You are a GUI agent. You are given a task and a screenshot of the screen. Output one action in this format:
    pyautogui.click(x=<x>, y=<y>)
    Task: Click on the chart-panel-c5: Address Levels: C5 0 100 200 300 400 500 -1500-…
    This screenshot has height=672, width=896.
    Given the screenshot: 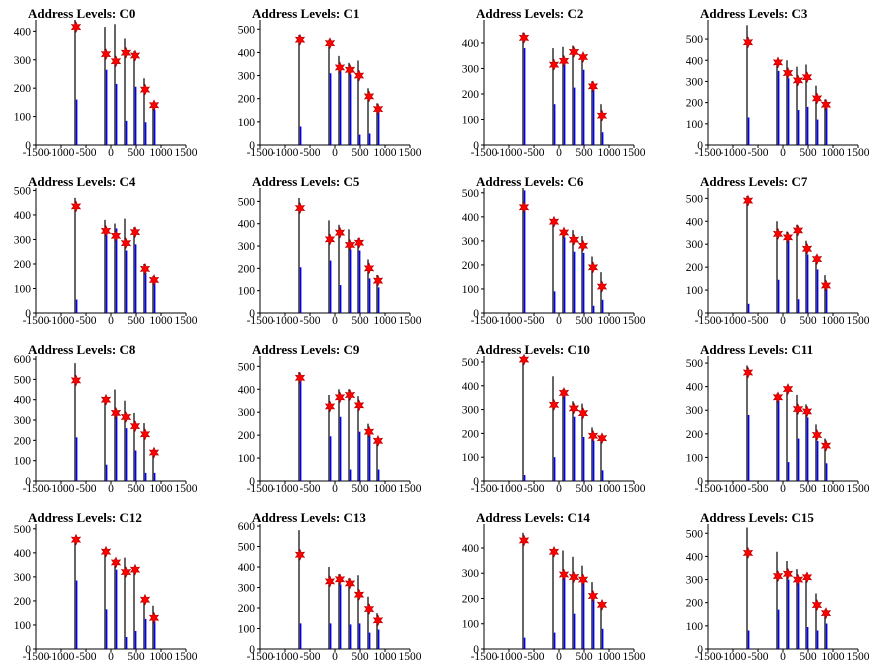 What is the action you would take?
    pyautogui.click(x=336, y=252)
    